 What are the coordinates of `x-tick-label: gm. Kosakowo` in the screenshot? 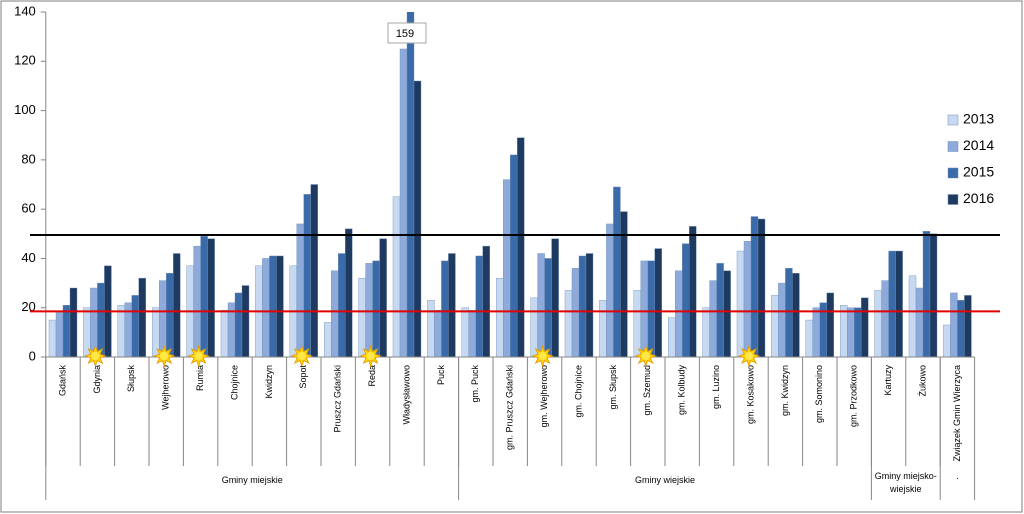 It's located at (750, 394).